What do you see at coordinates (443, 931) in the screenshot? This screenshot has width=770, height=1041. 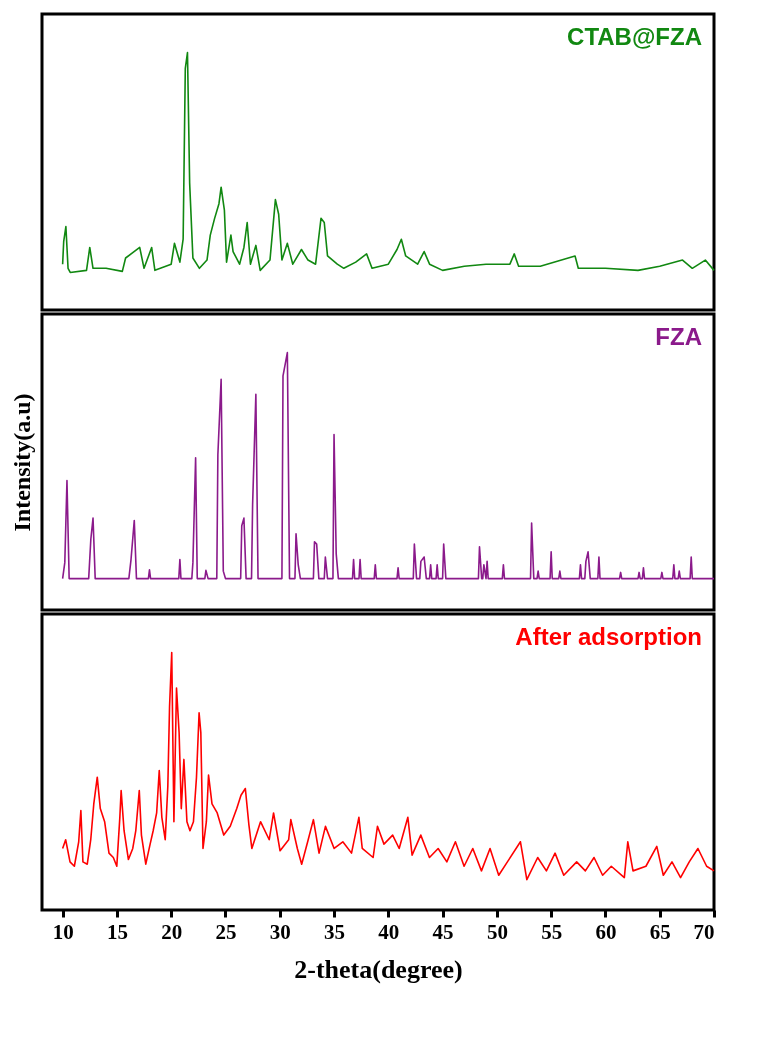 I see `x-tick-label: 45` at bounding box center [443, 931].